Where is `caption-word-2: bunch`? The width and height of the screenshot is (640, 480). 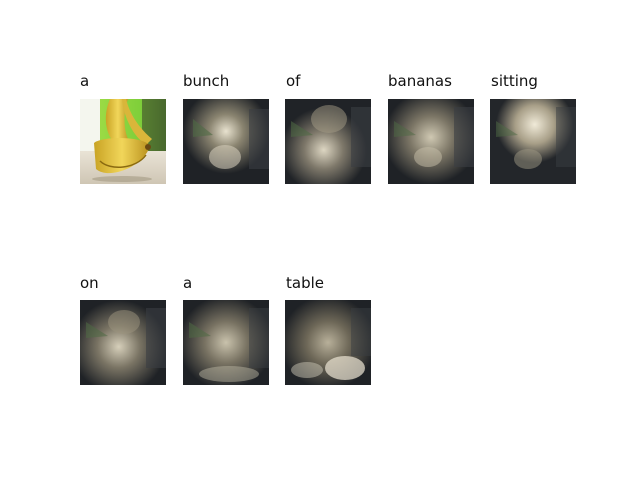
caption-word-2: bunch is located at coordinates (206, 81).